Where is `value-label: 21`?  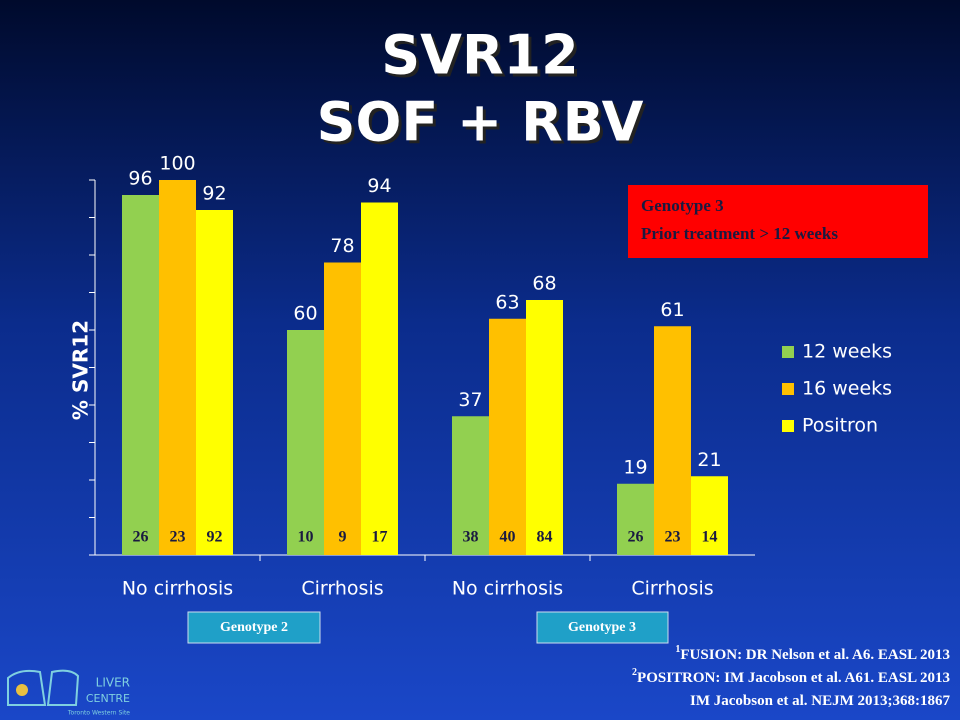
value-label: 21 is located at coordinates (709, 460).